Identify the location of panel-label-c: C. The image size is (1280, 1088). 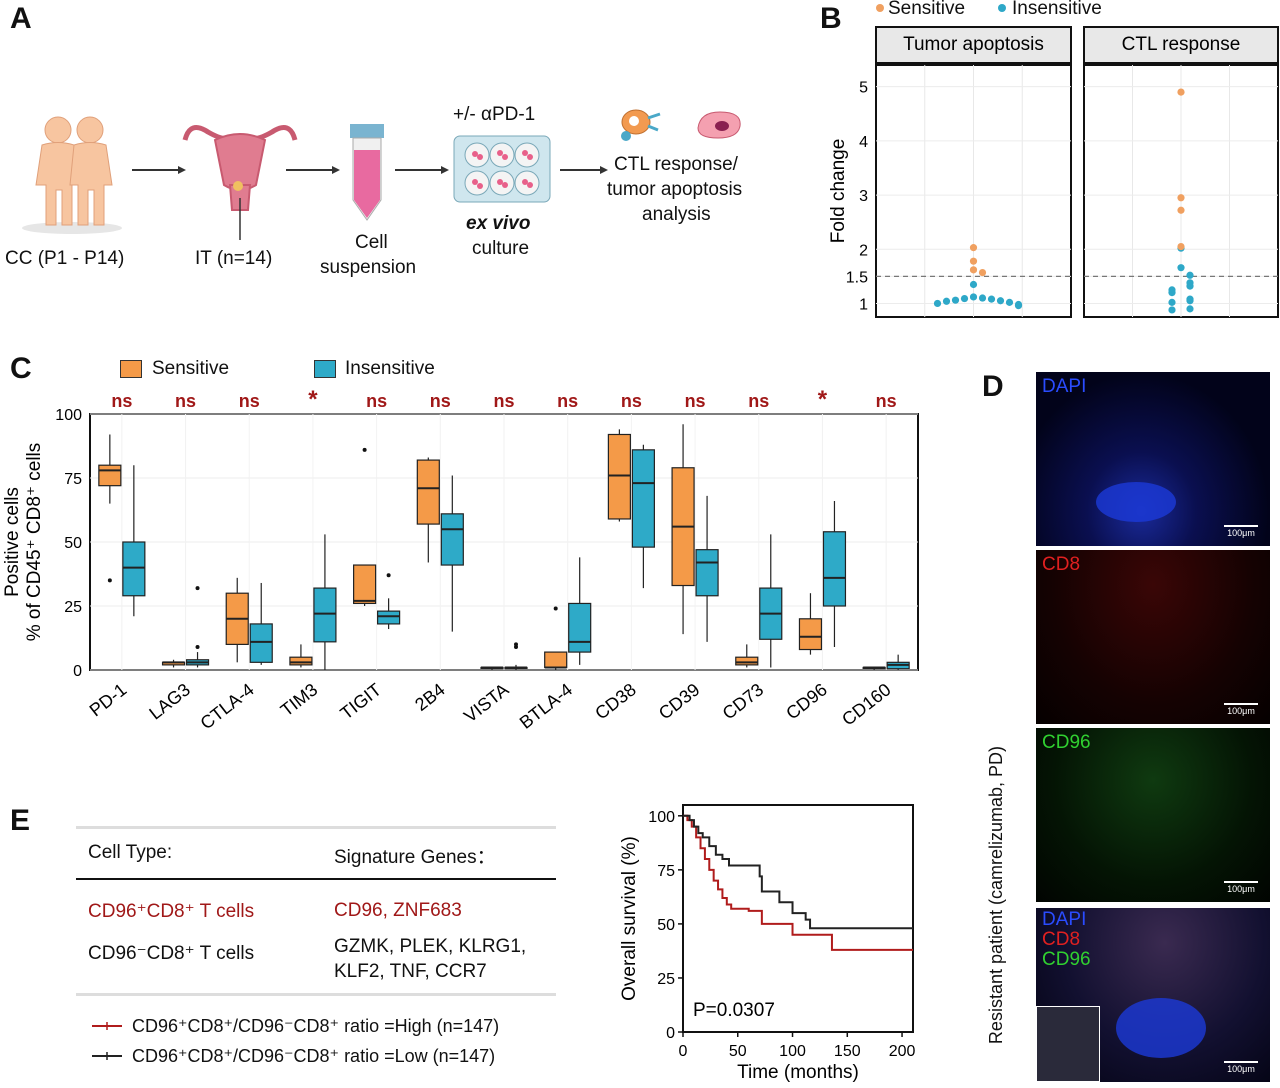
(21, 368).